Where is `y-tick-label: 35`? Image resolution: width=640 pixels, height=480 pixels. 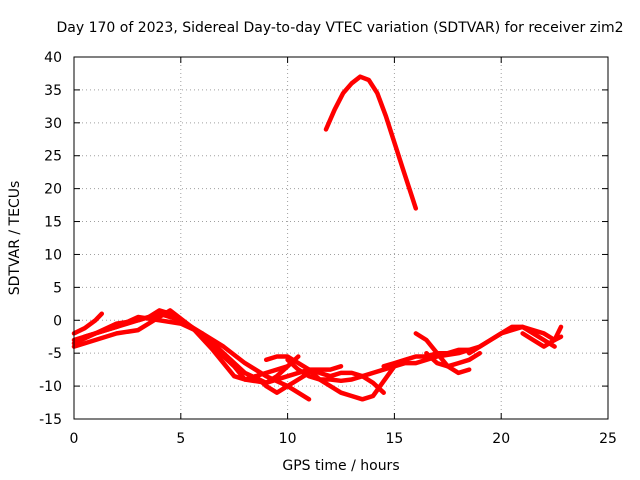
y-tick-label: 35 is located at coordinates (53, 91).